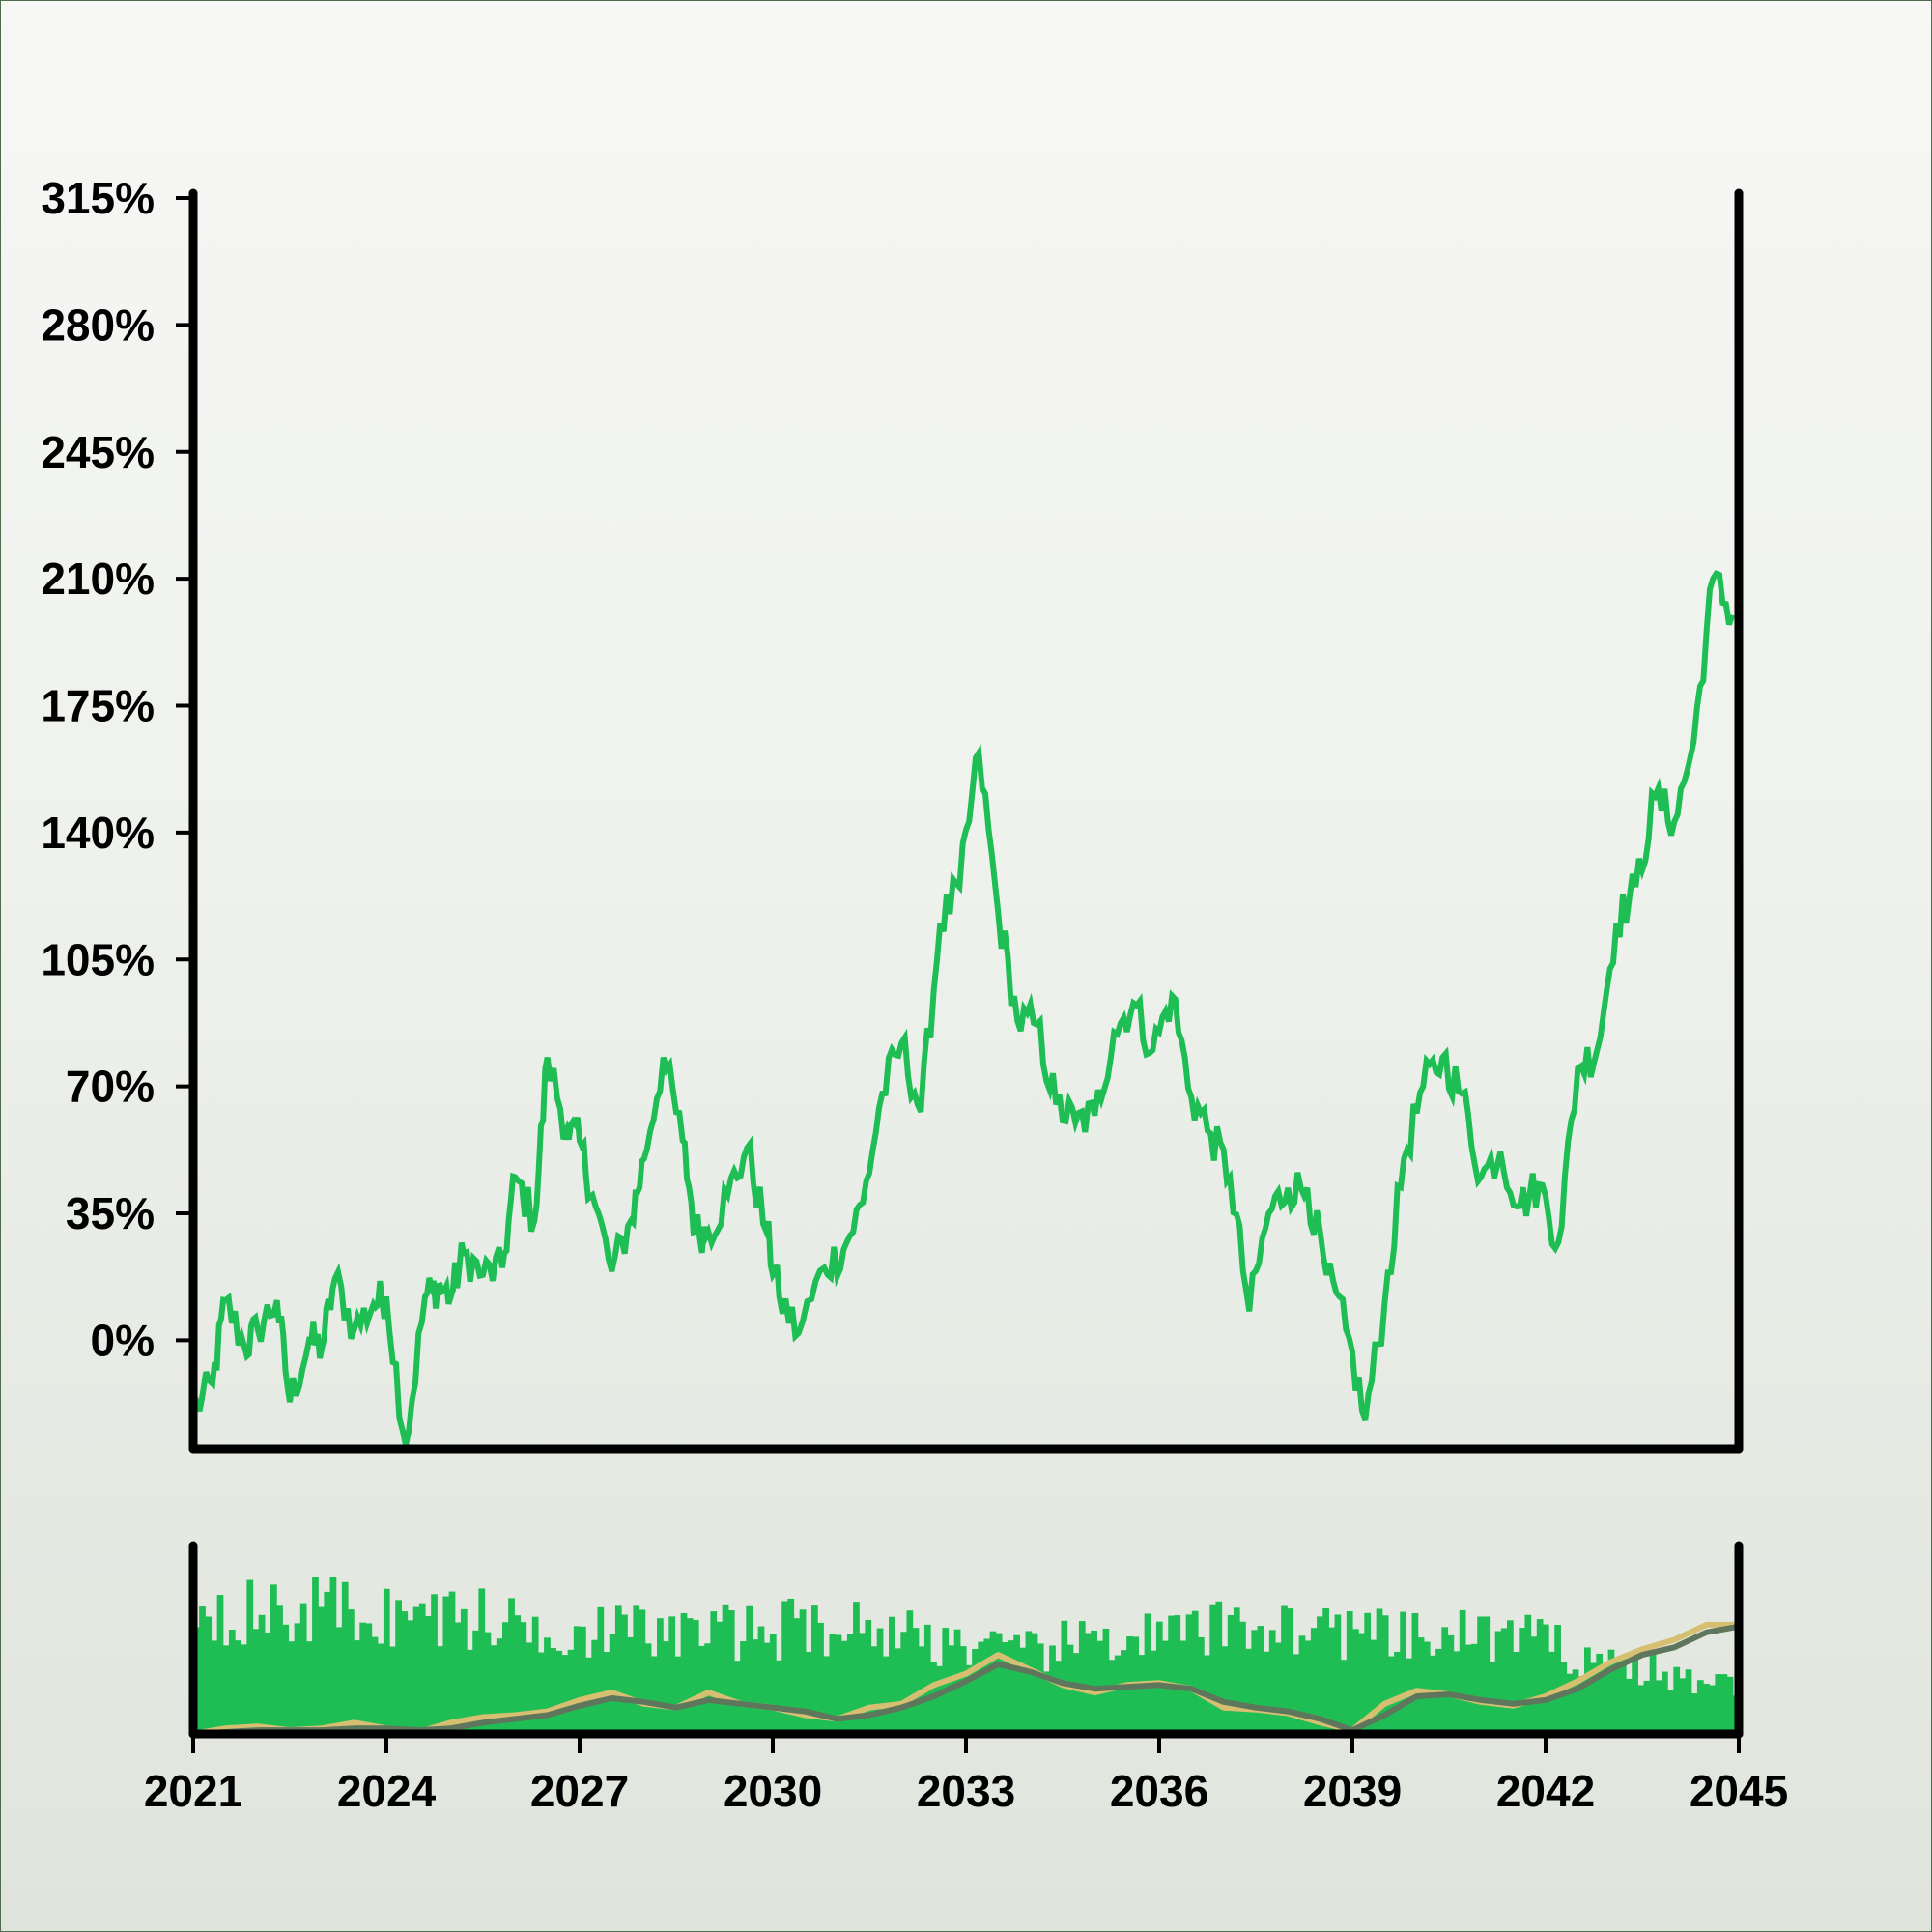 Image resolution: width=1932 pixels, height=1932 pixels. I want to click on y-tick-label: 140%, so click(98, 833).